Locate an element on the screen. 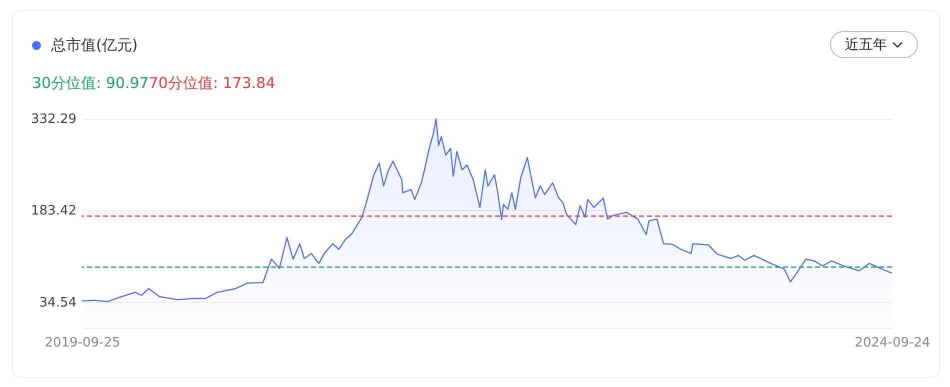  x-tick-label: 2019-09-25 is located at coordinates (82, 343).